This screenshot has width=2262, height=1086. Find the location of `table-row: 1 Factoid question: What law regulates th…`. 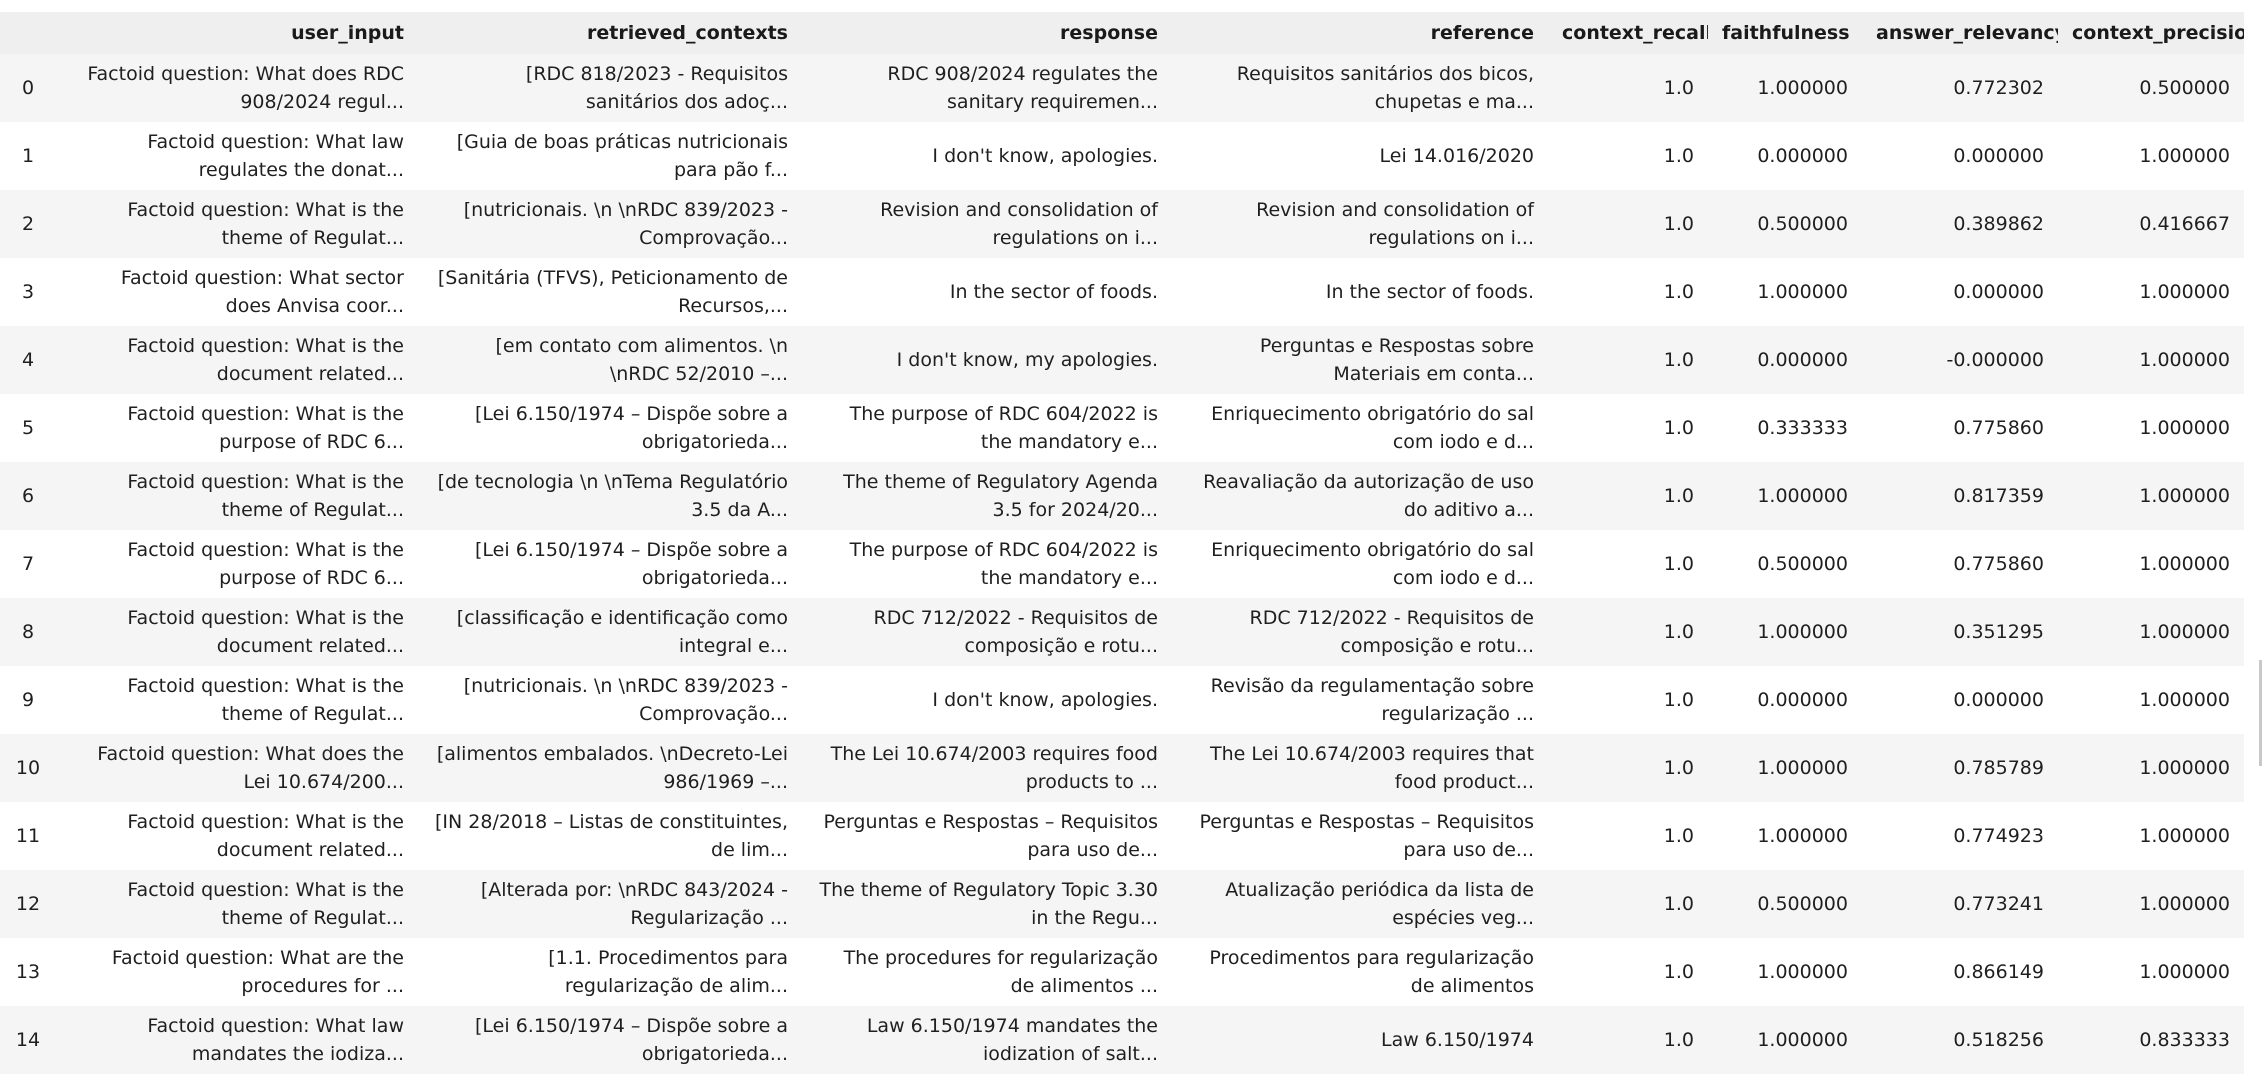

table-row: 1 Factoid question: What law regulates th… is located at coordinates (1122, 156).